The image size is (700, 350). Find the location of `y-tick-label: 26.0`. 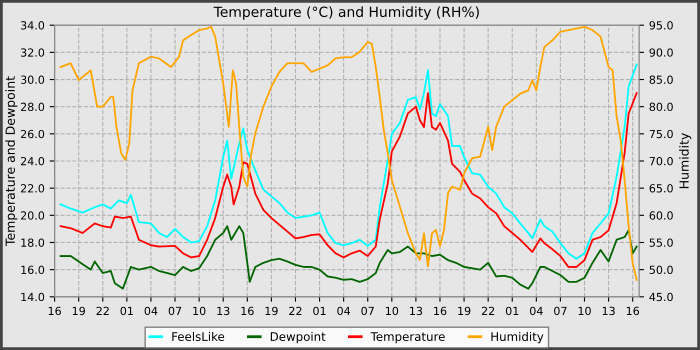

y-tick-label: 26.0 is located at coordinates (32, 134).